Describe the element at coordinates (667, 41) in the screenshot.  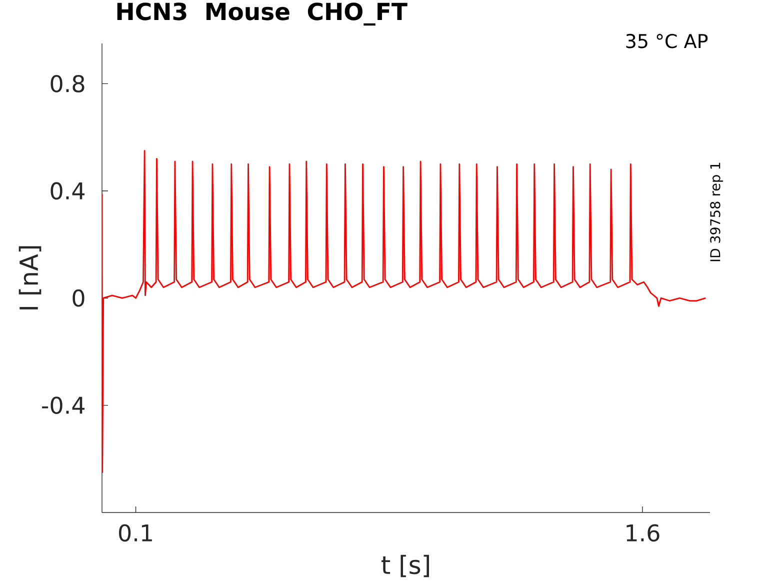
I see `annotation: 35 °C AP` at that location.